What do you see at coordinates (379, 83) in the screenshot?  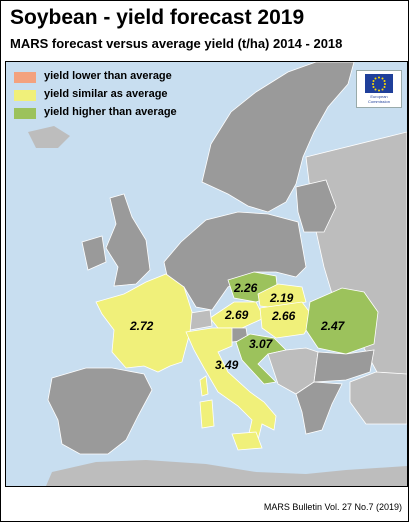 I see `eu-flag-icon` at bounding box center [379, 83].